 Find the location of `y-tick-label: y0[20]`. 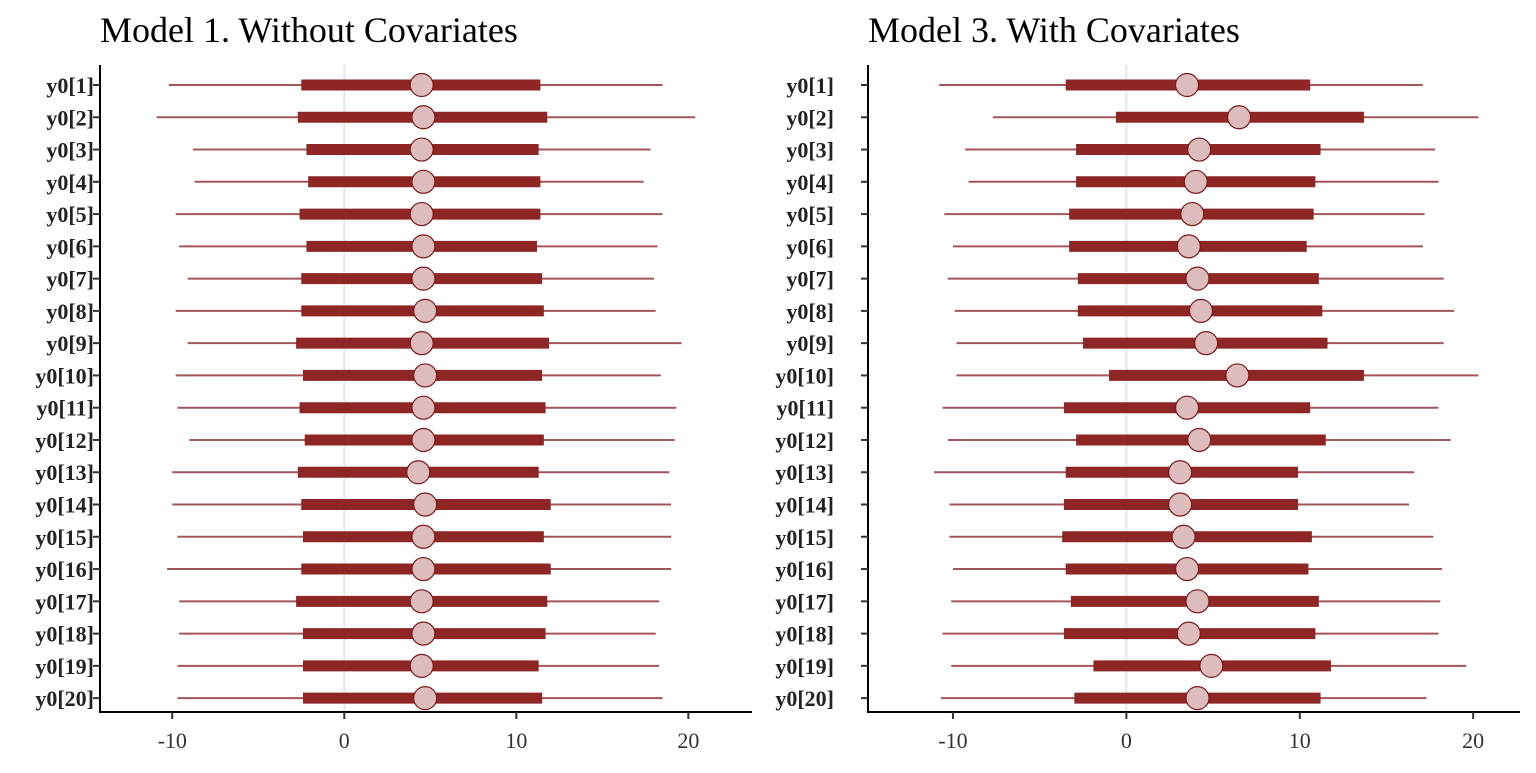

y-tick-label: y0[20] is located at coordinates (64, 698).